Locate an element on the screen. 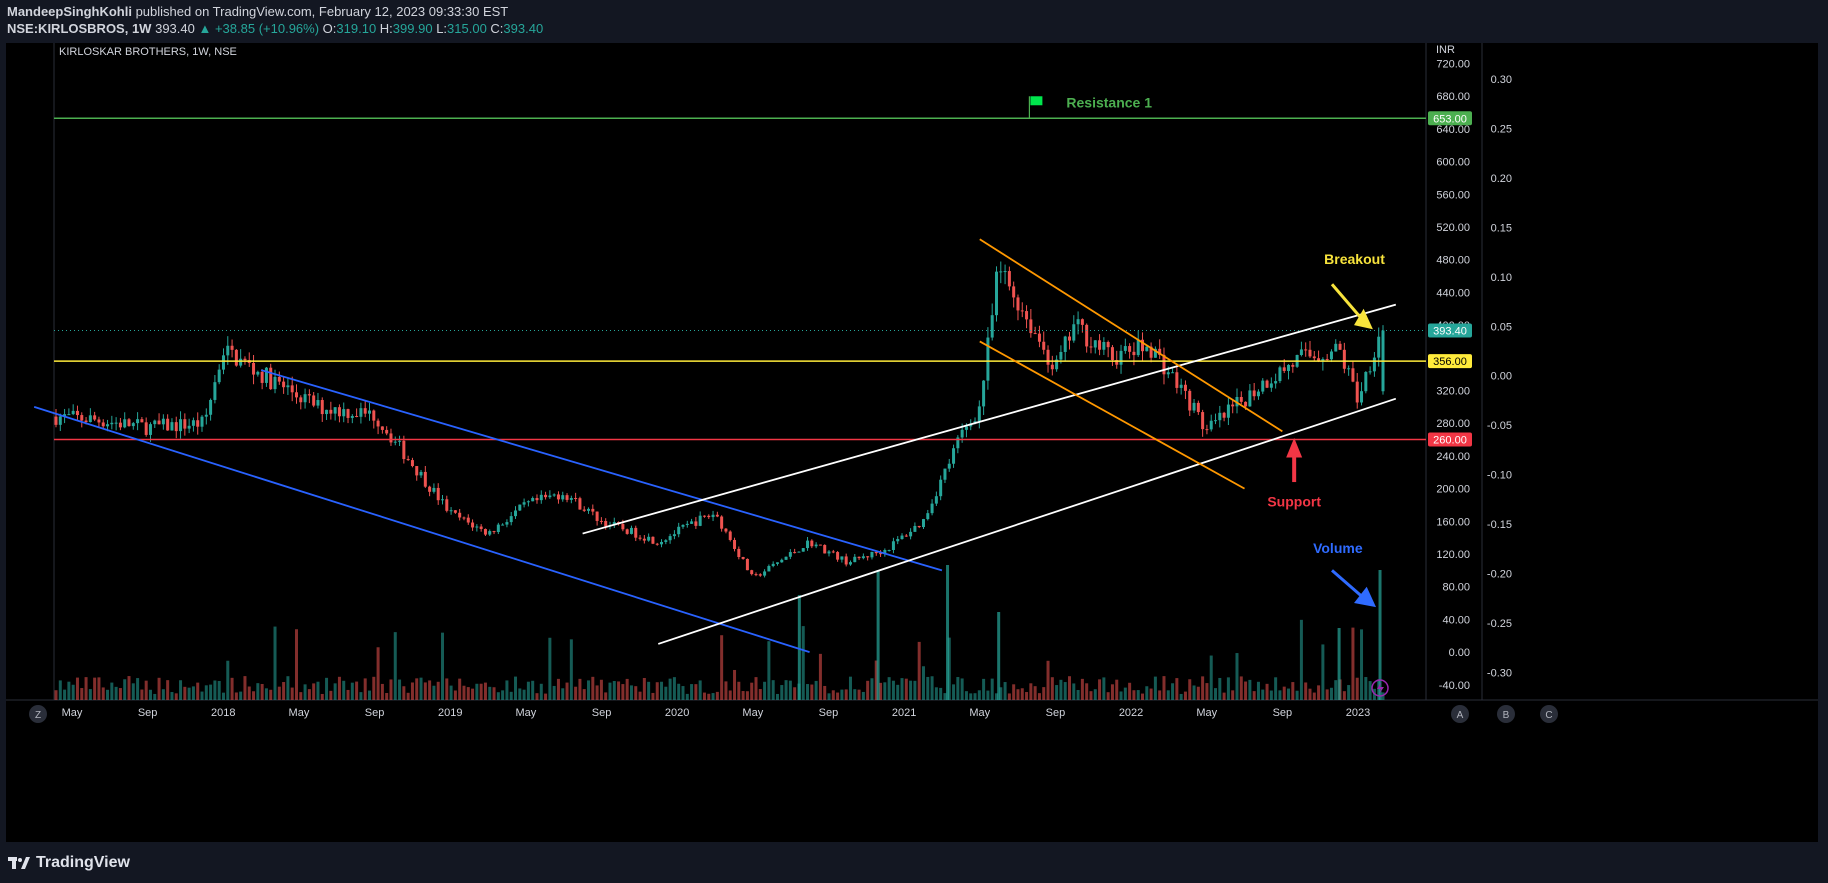  axis-button-a is located at coordinates (1460, 714).